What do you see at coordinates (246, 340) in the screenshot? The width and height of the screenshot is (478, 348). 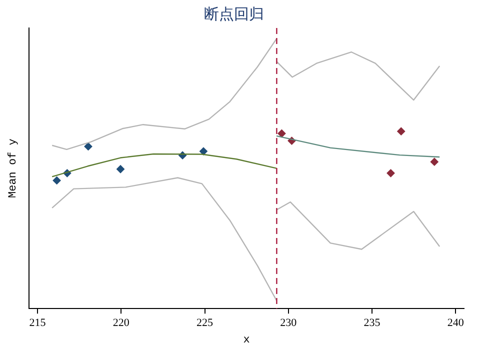 I see `x-axis-title: x` at bounding box center [246, 340].